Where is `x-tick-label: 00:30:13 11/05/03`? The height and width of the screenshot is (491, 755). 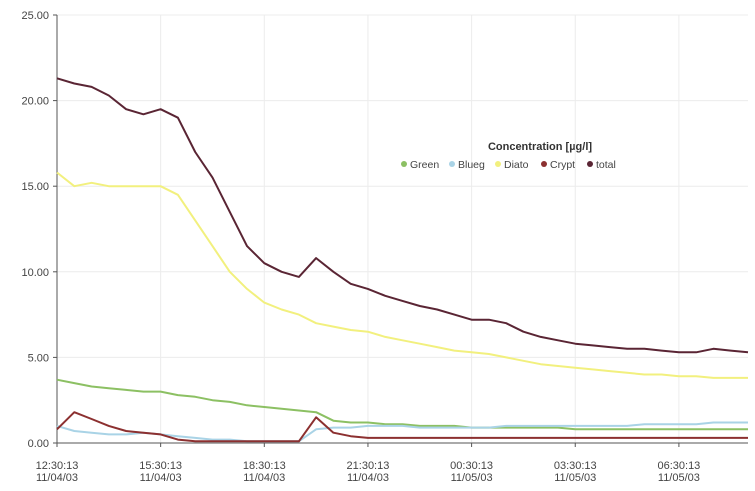 x-tick-label: 00:30:13 11/05/03 is located at coordinates (471, 472).